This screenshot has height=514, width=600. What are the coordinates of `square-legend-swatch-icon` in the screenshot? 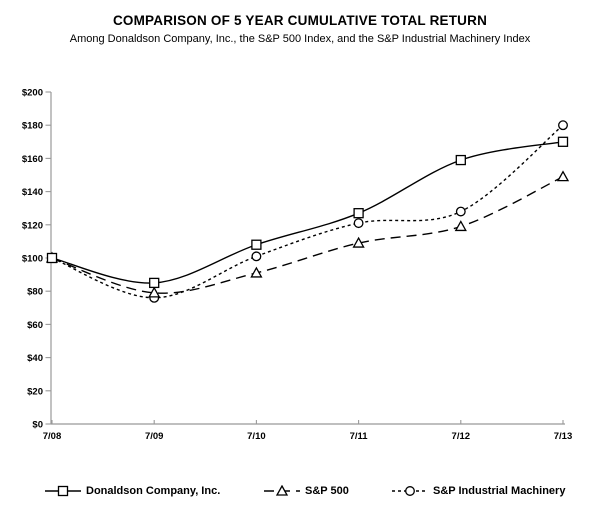 It's located at (63, 491).